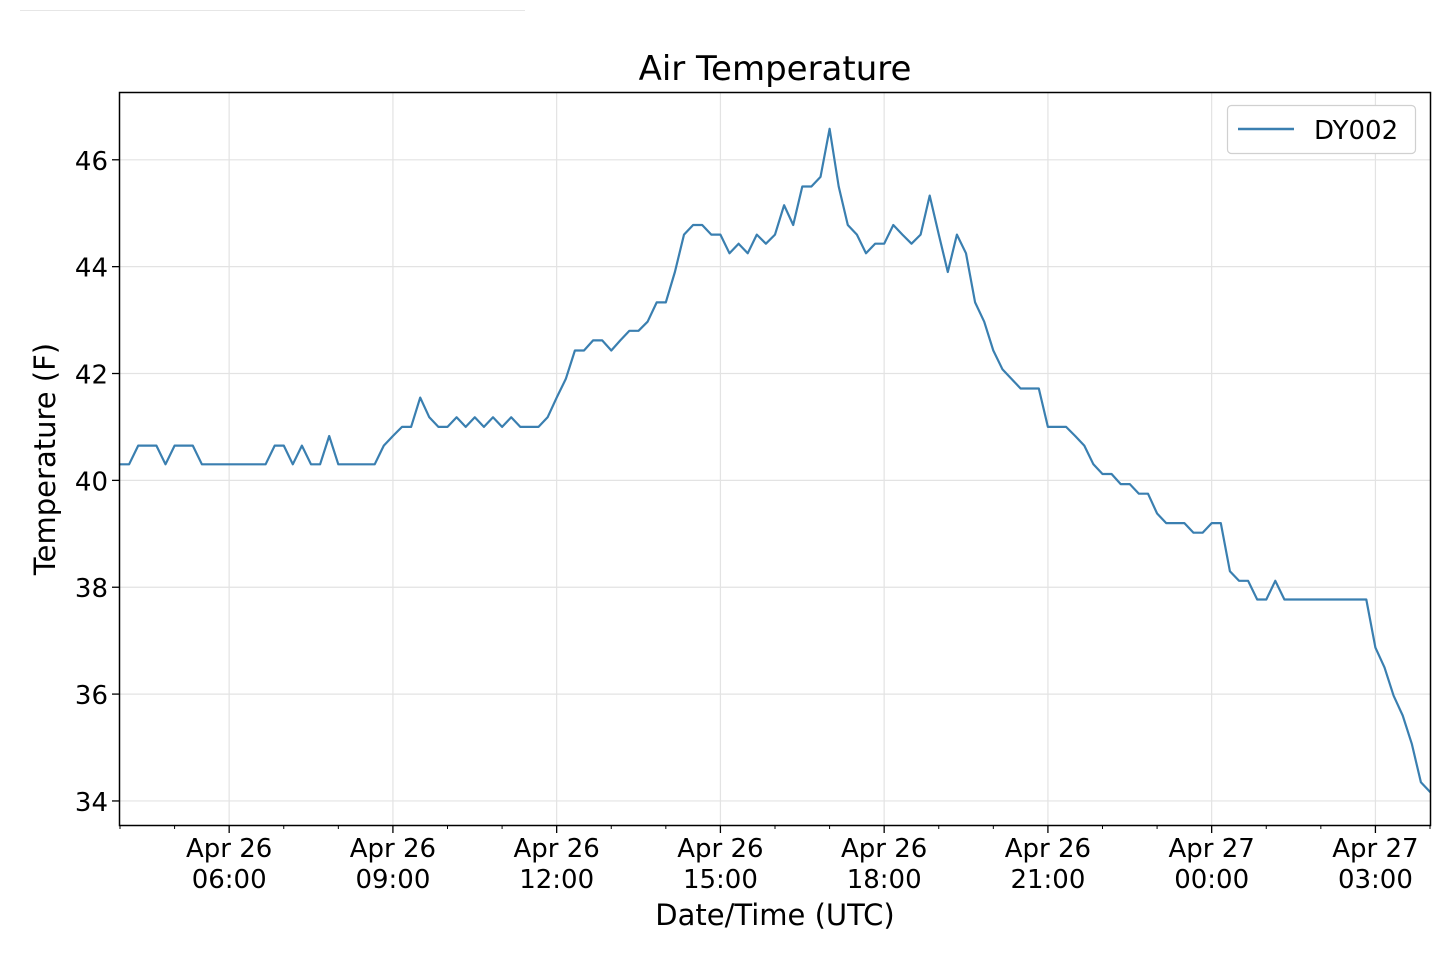  I want to click on x-axis-label: Date/Time (UTC), so click(774, 915).